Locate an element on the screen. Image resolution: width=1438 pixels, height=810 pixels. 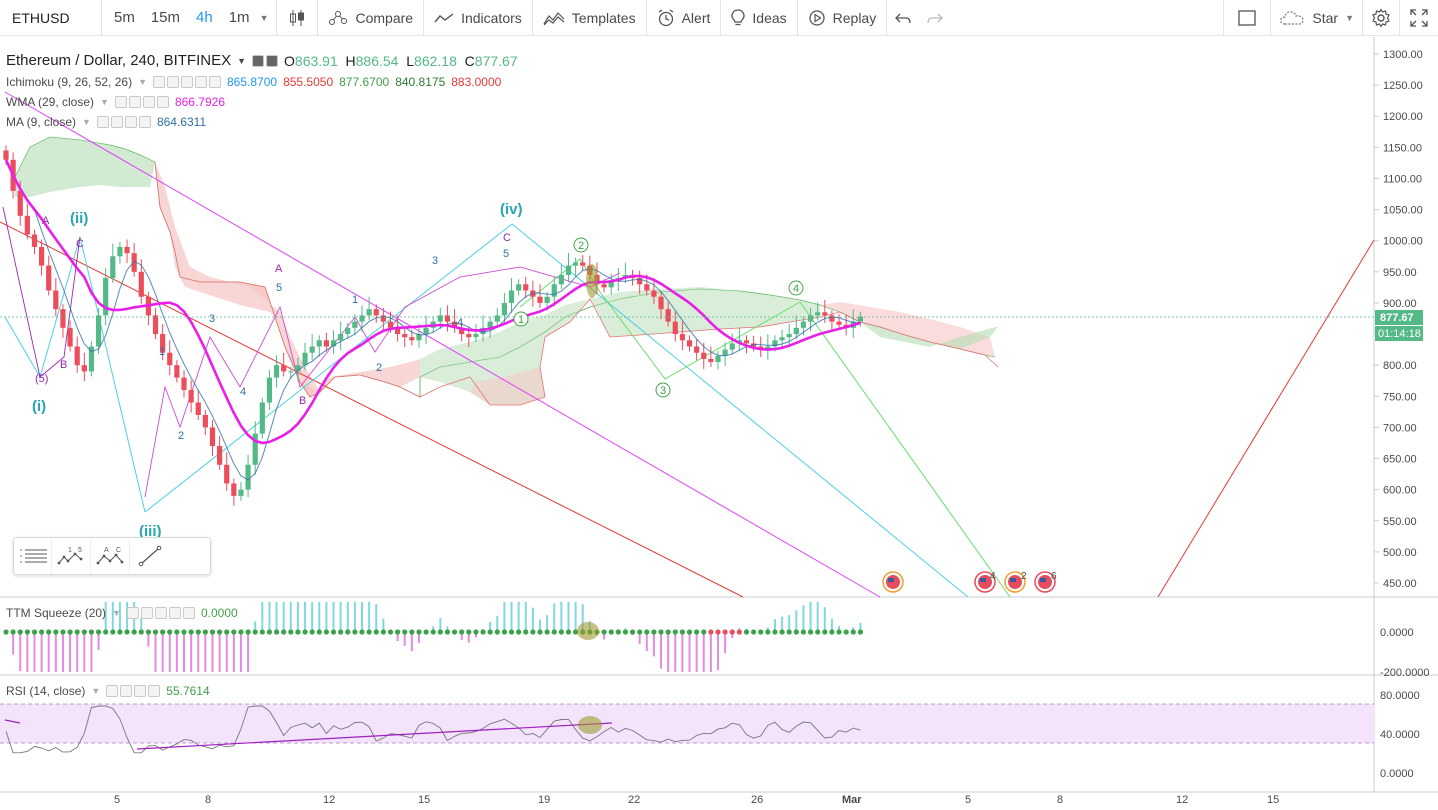
price-tick-label: 750.00 is located at coordinates (1400, 397).